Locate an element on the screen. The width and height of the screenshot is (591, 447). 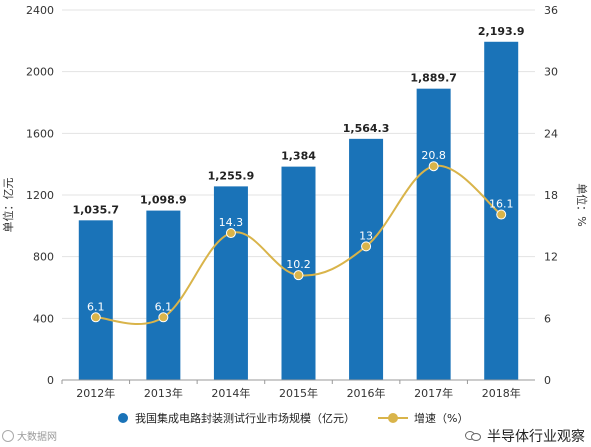
y-left-tick-label: 1600 is located at coordinates (40, 133).